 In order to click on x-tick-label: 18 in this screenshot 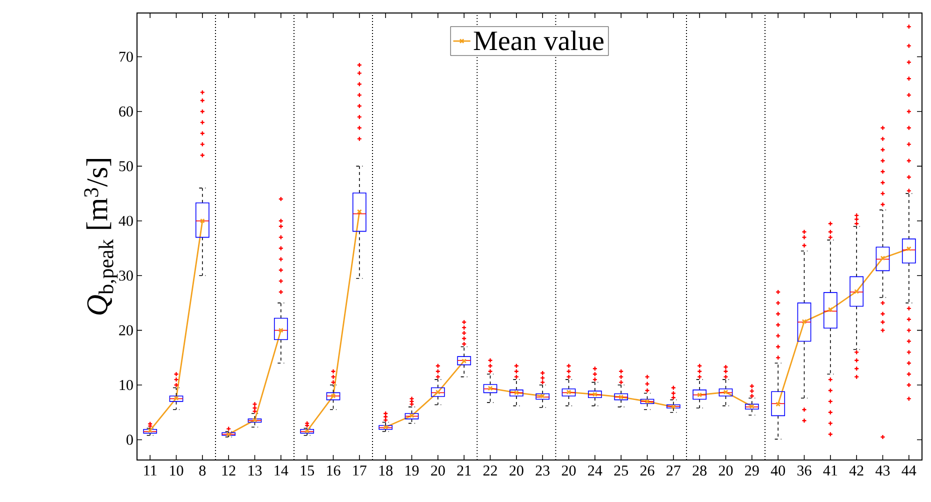, I will do `click(386, 471)`.